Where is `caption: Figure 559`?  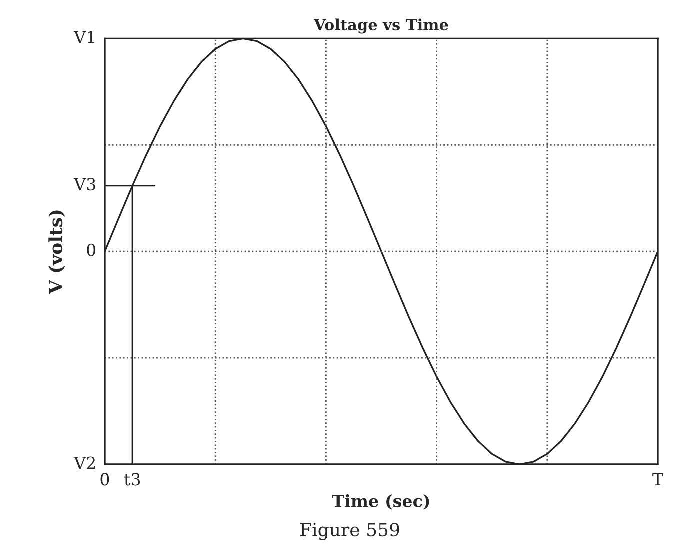
caption: Figure 559 is located at coordinates (350, 531).